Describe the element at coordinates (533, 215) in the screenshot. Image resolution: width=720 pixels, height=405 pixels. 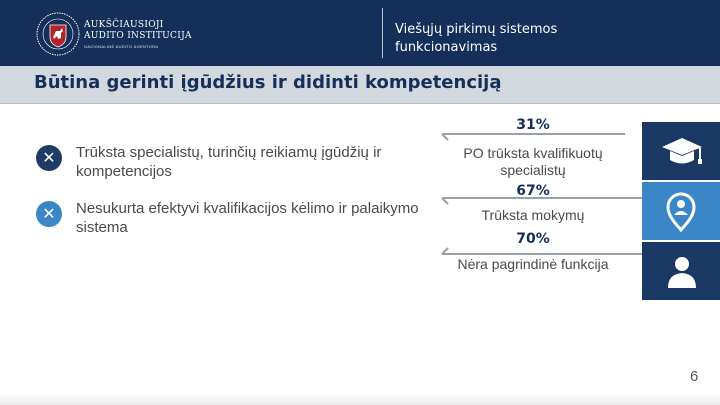
I see `stat-label: Trūksta mokymų` at that location.